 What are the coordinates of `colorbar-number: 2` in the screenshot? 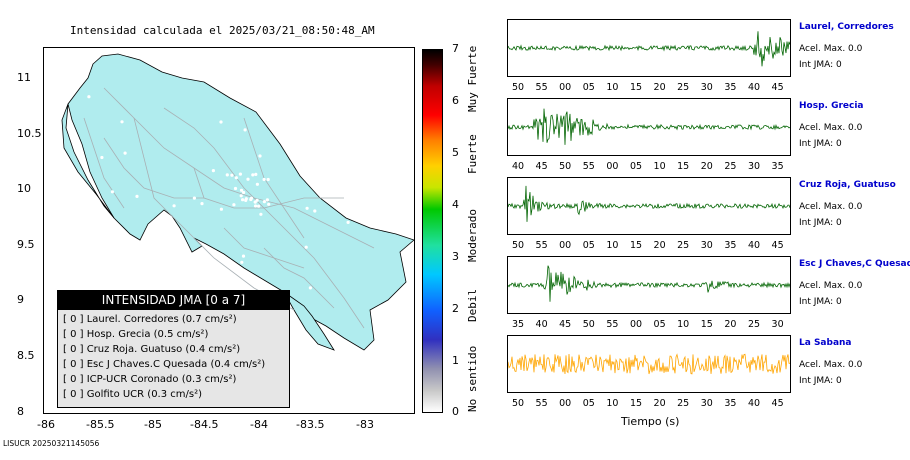 It's located at (455, 308).